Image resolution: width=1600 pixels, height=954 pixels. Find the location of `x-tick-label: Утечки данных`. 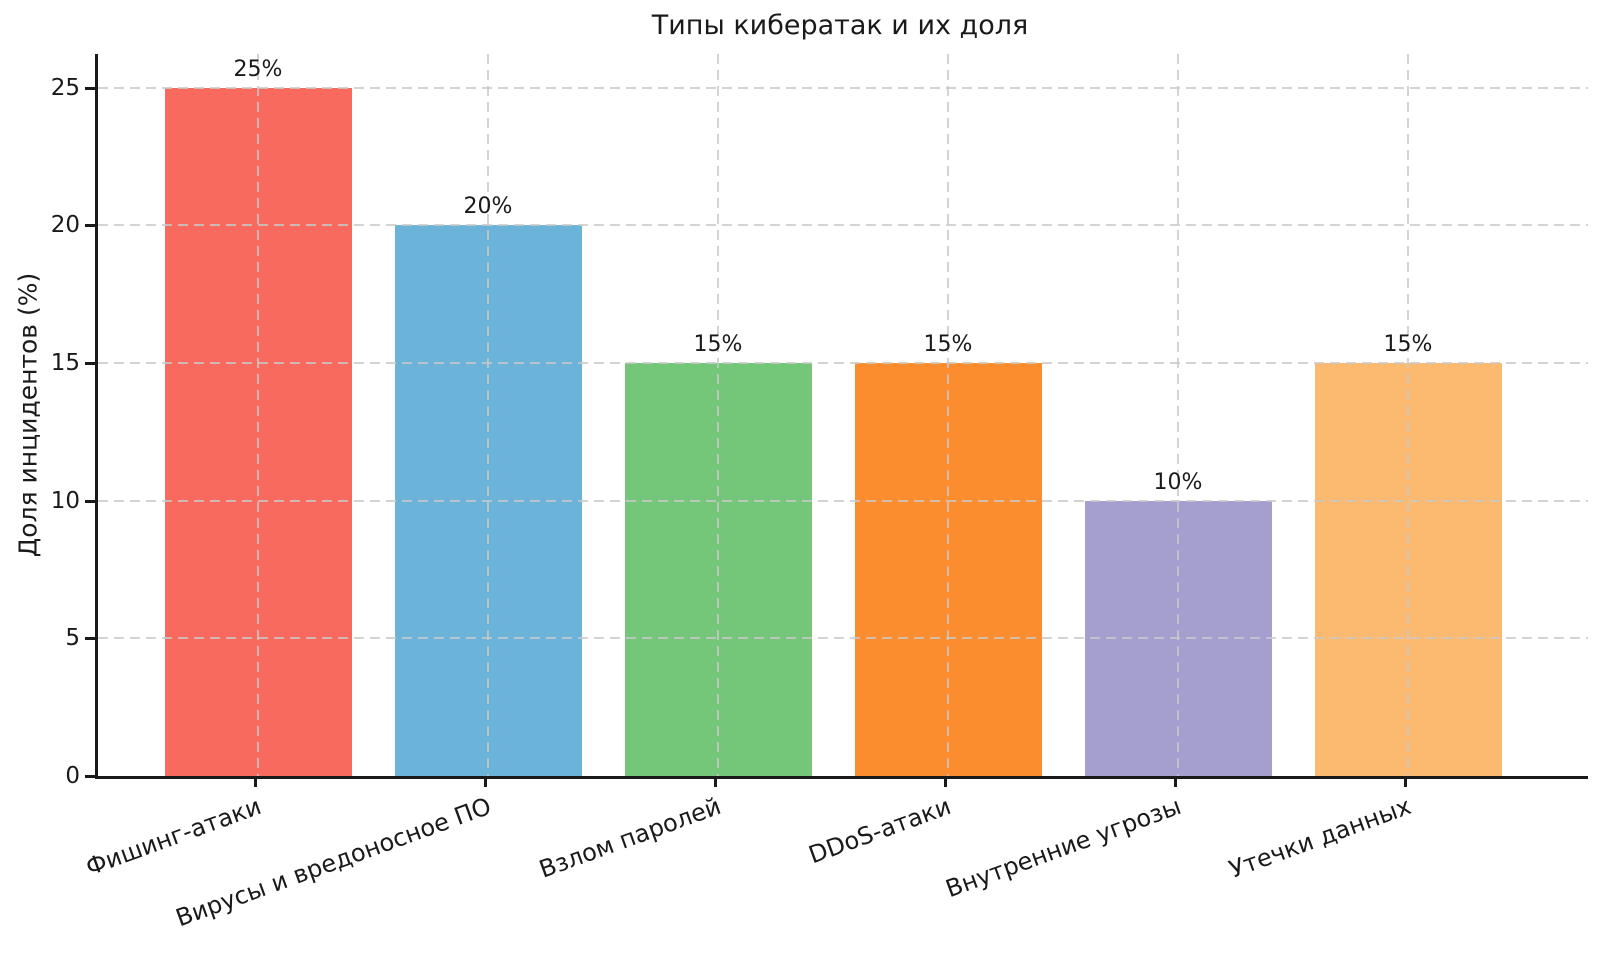

x-tick-label: Утечки данных is located at coordinates (1320, 838).